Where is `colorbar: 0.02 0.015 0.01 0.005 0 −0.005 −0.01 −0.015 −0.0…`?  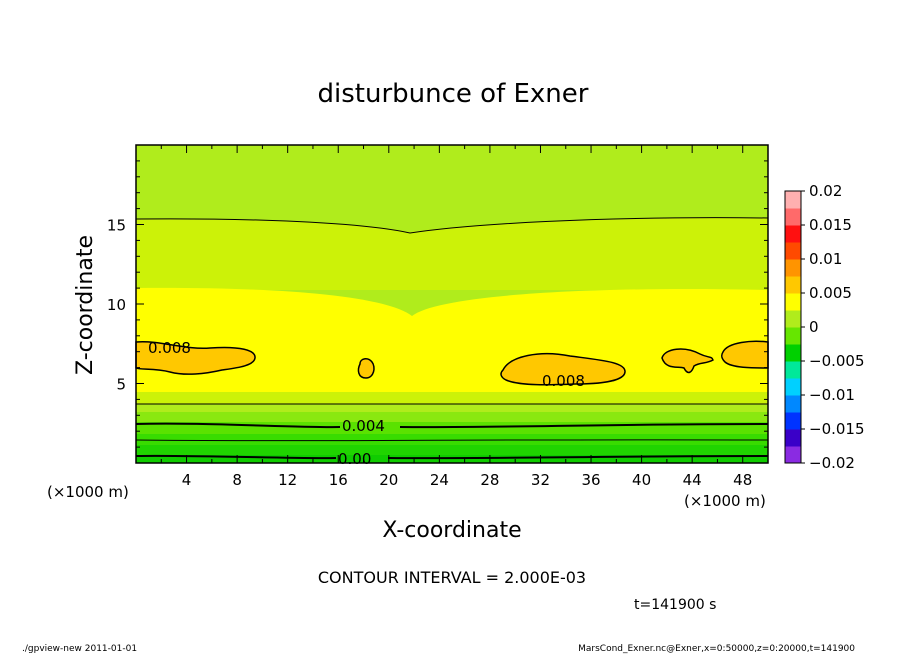 colorbar: 0.02 0.015 0.01 0.005 0 −0.005 −0.01 −0.015 −0.0… is located at coordinates (824, 327).